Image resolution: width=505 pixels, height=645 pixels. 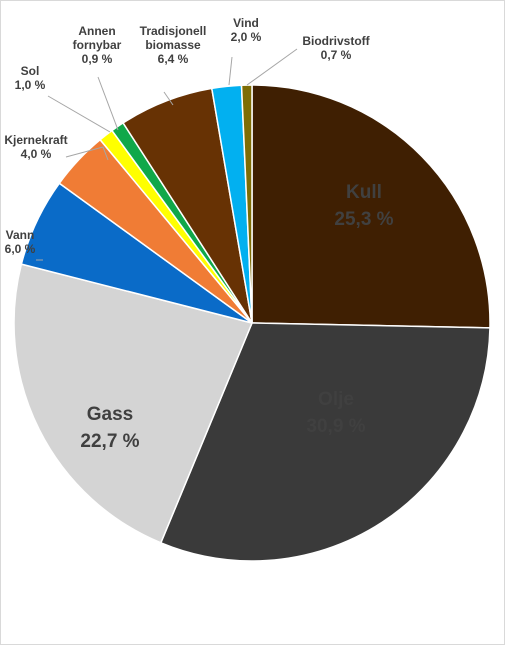 I want to click on label-value-kjernekraft: 4,0 %, so click(x=36, y=154).